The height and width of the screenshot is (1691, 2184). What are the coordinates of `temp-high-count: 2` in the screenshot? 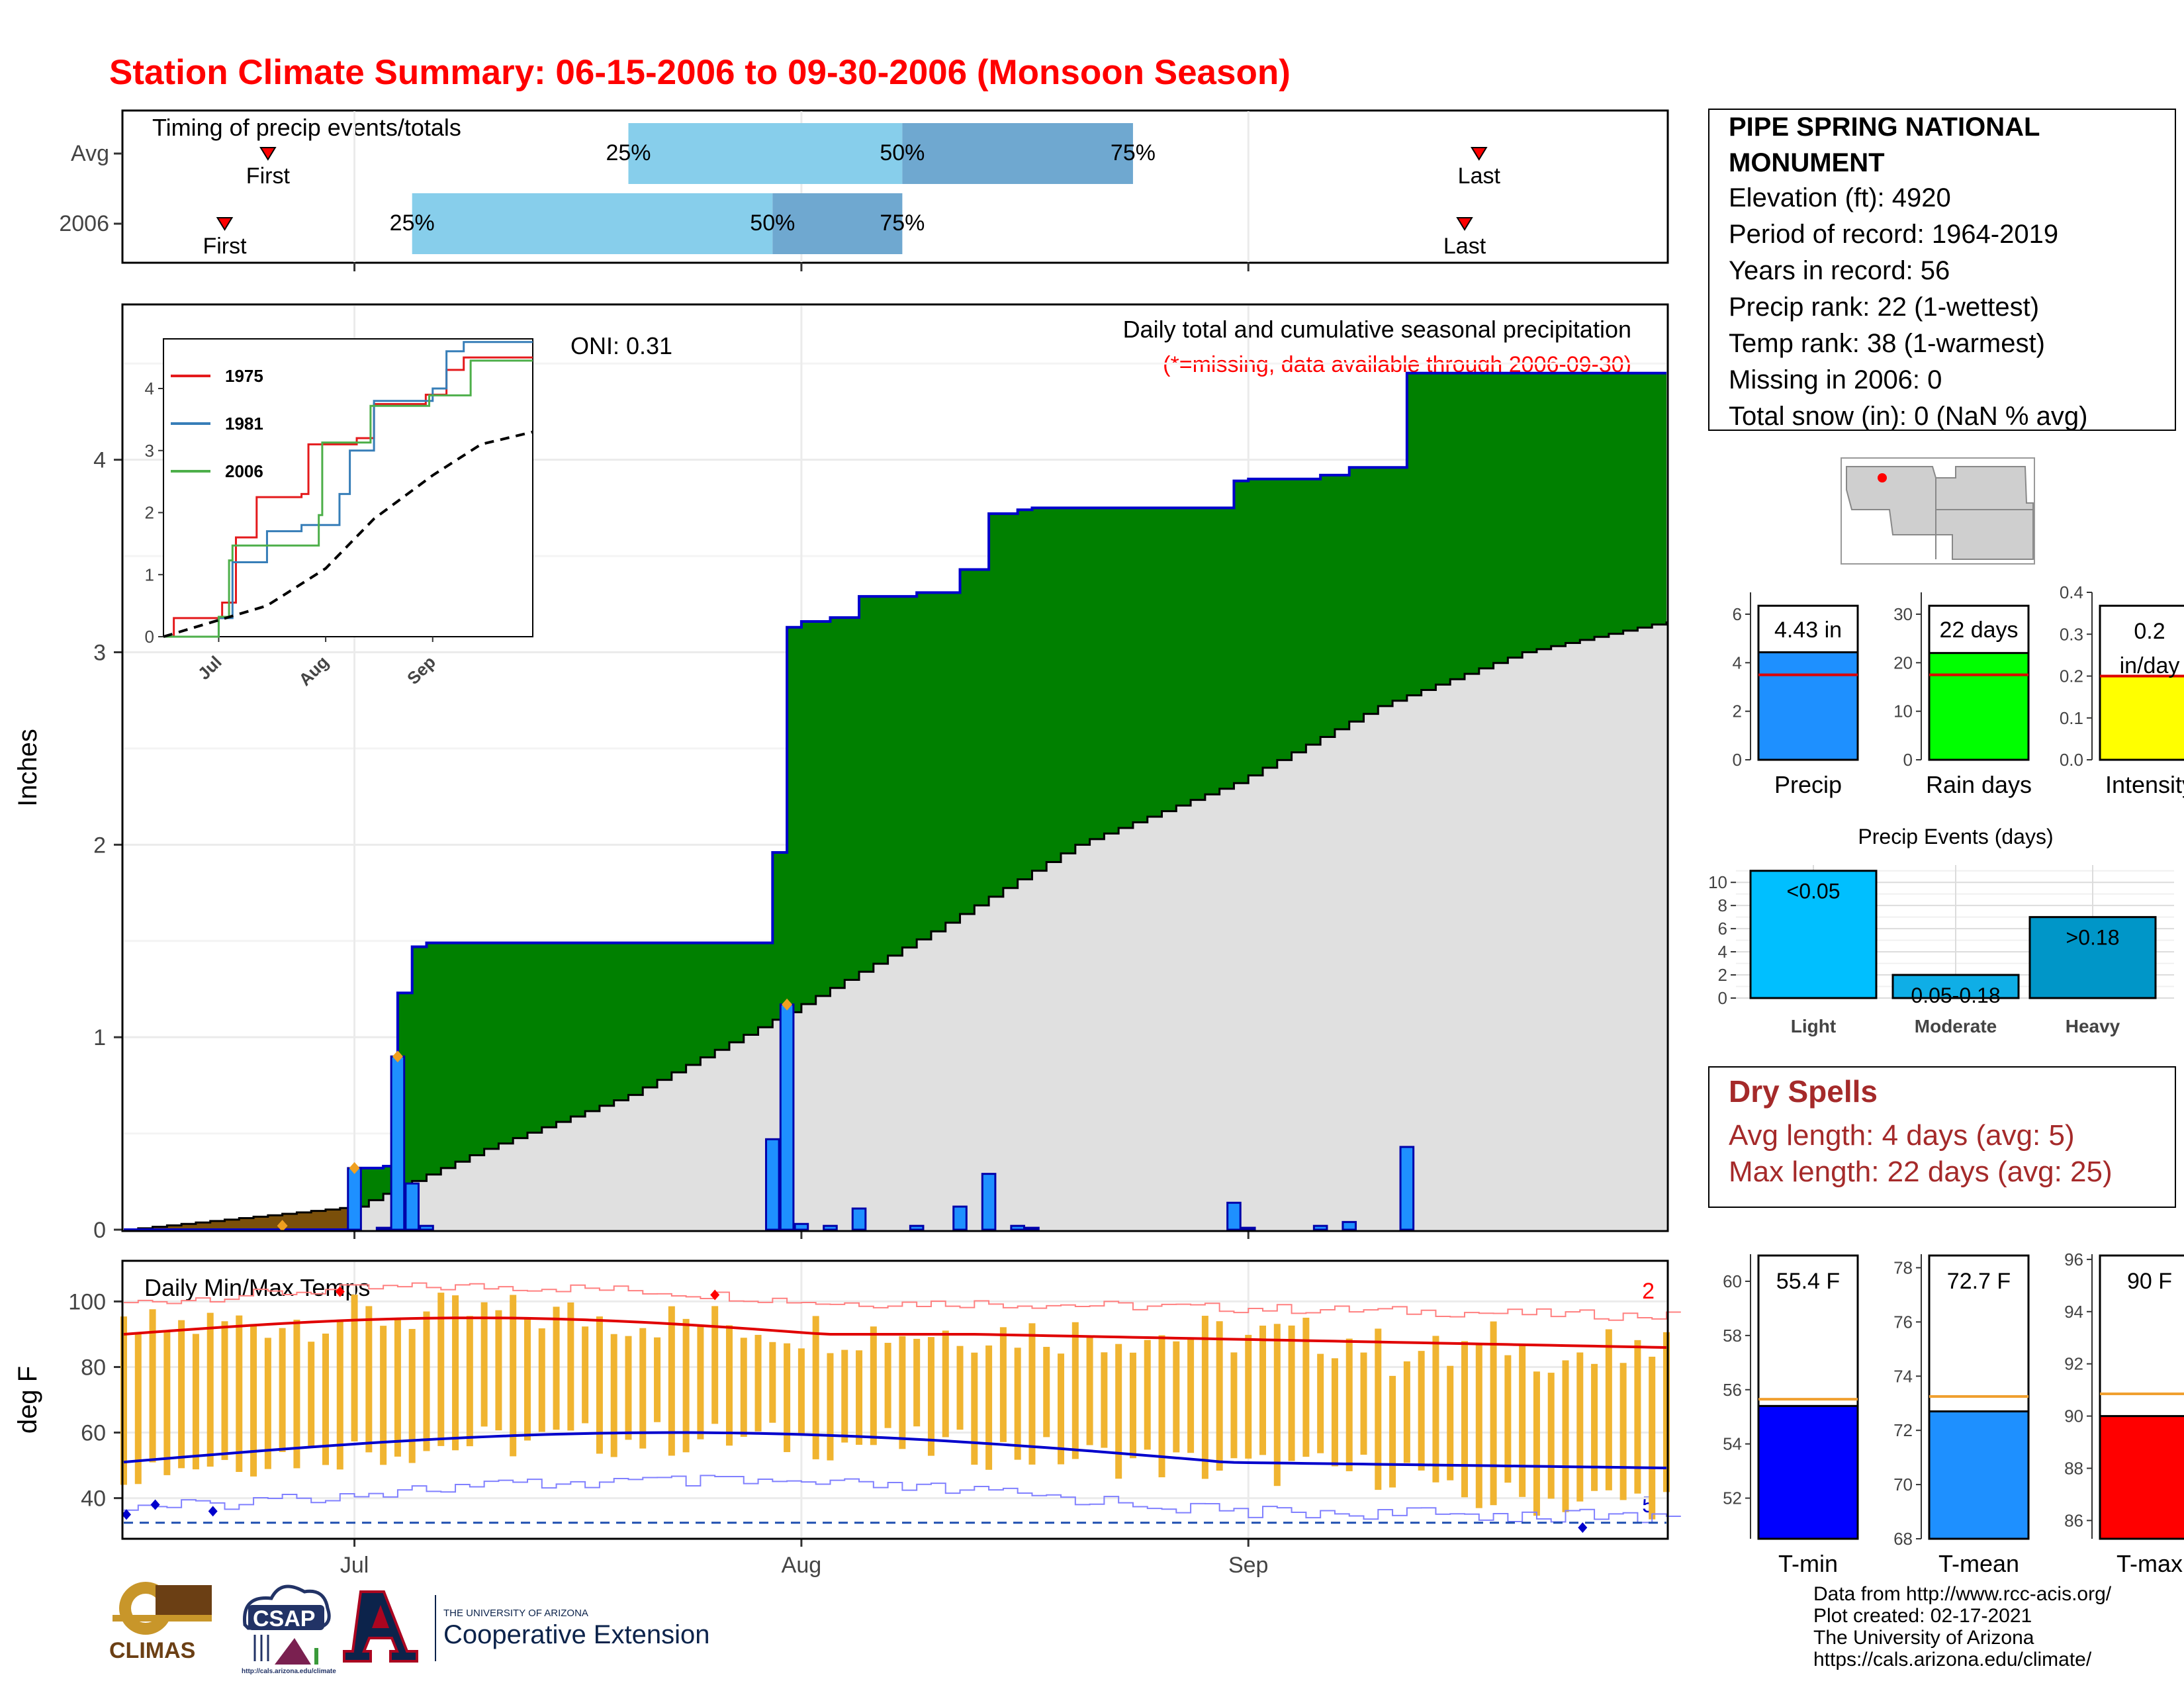 It's located at (1649, 1291).